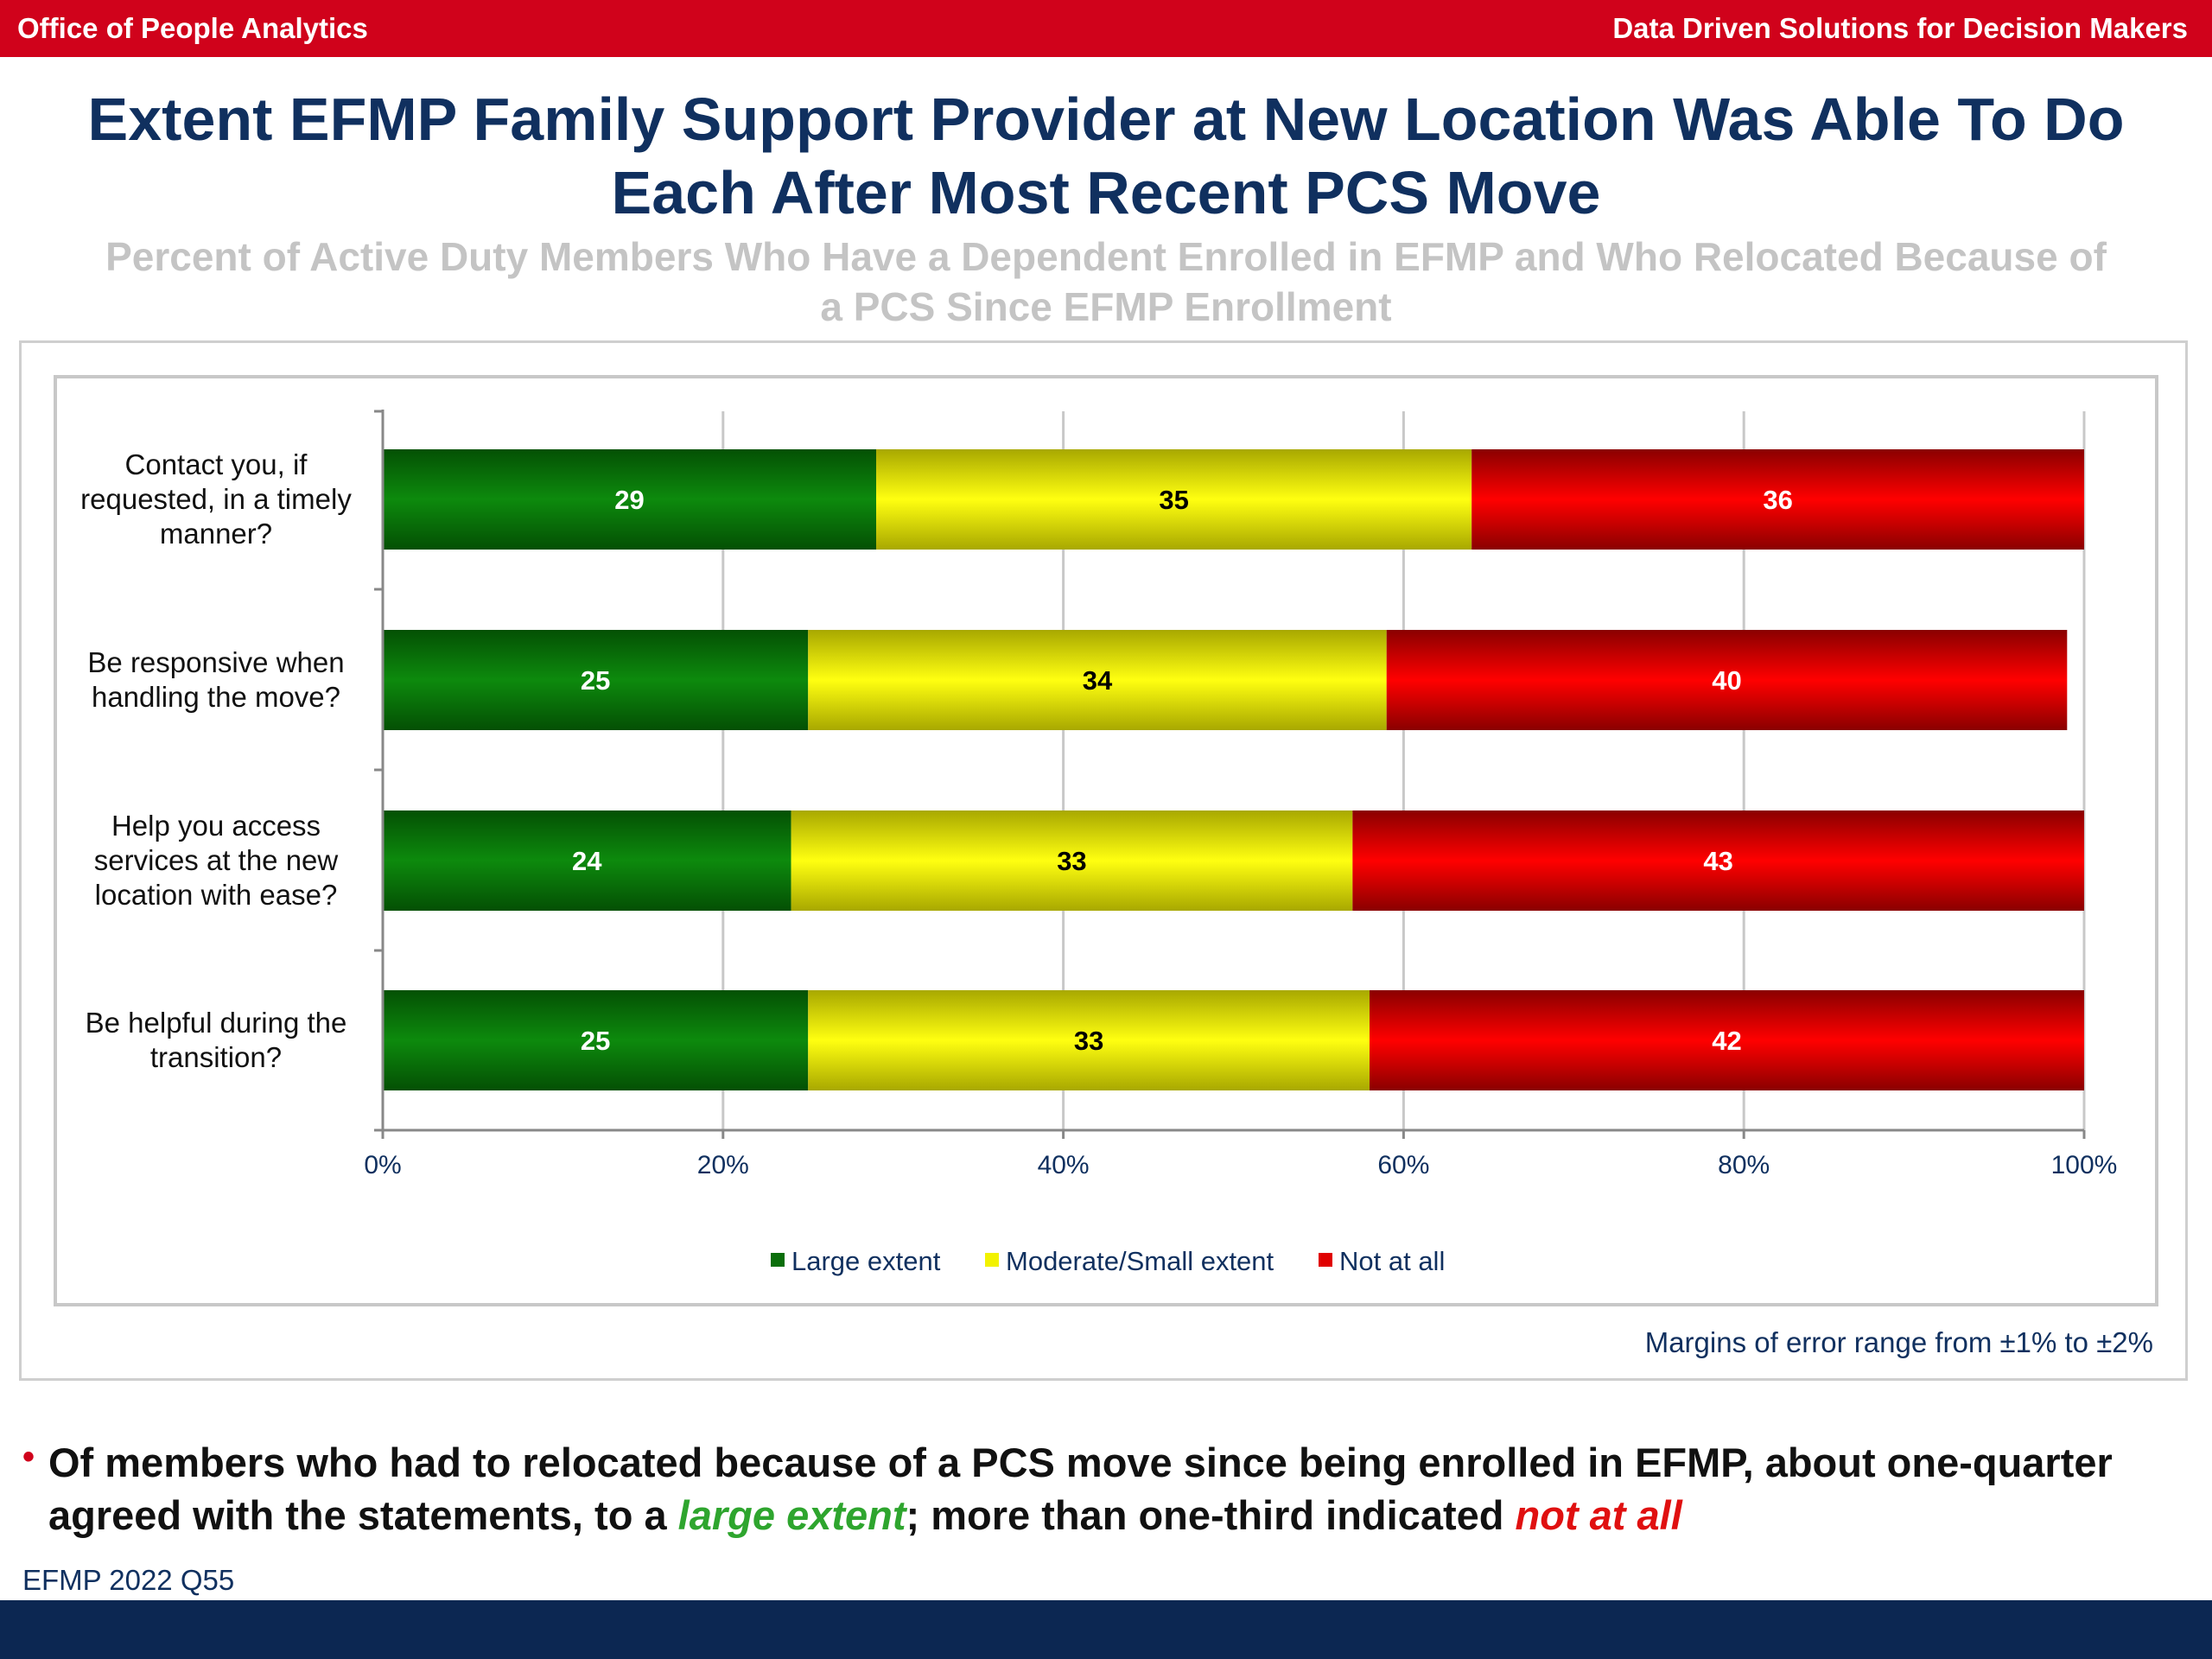  Describe the element at coordinates (192, 28) in the screenshot. I see `header-org-name: Office of People Analytics` at that location.